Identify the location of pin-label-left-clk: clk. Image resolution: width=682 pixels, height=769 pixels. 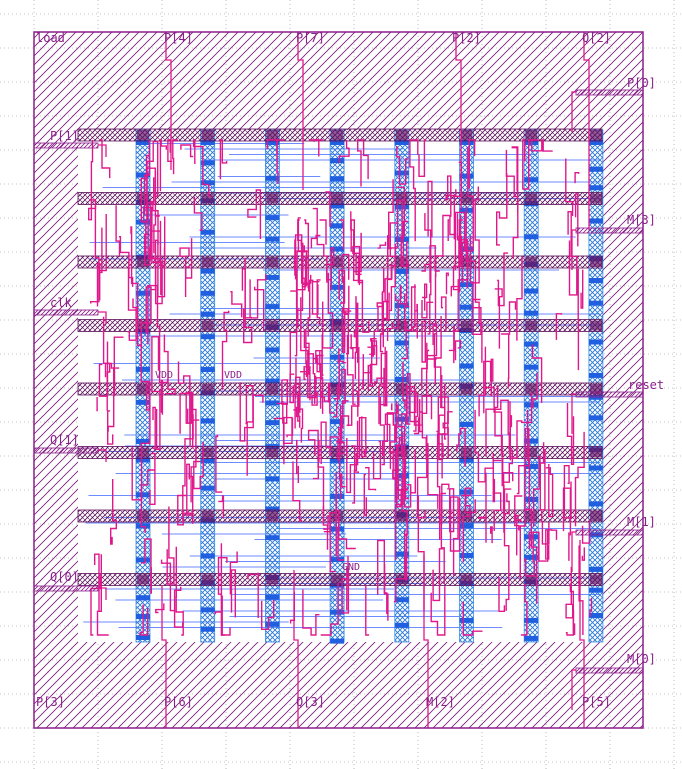
(61, 303).